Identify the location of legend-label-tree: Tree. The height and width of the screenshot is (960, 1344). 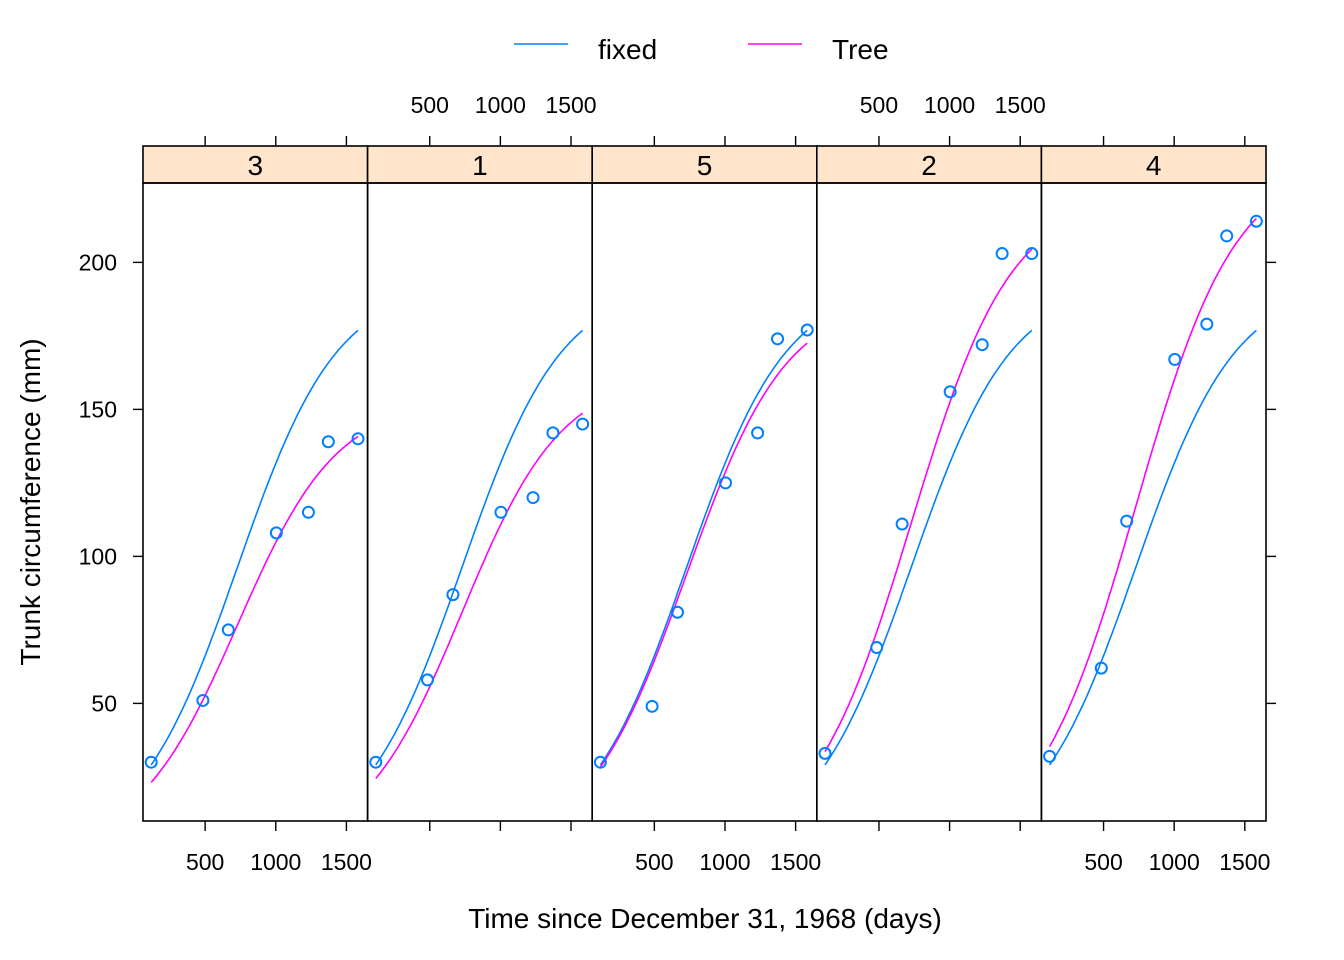
(860, 49).